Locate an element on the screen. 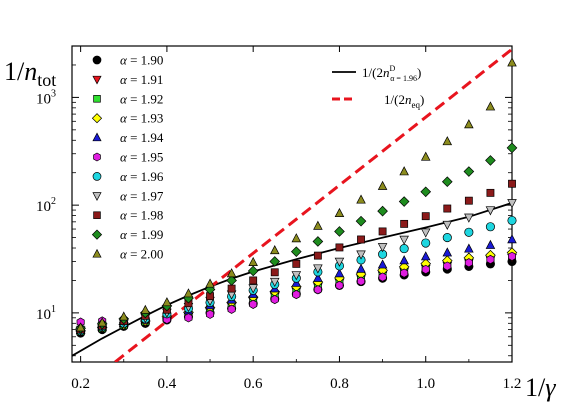 The width and height of the screenshot is (581, 409). legend-label: α = 1.95 is located at coordinates (141, 157).